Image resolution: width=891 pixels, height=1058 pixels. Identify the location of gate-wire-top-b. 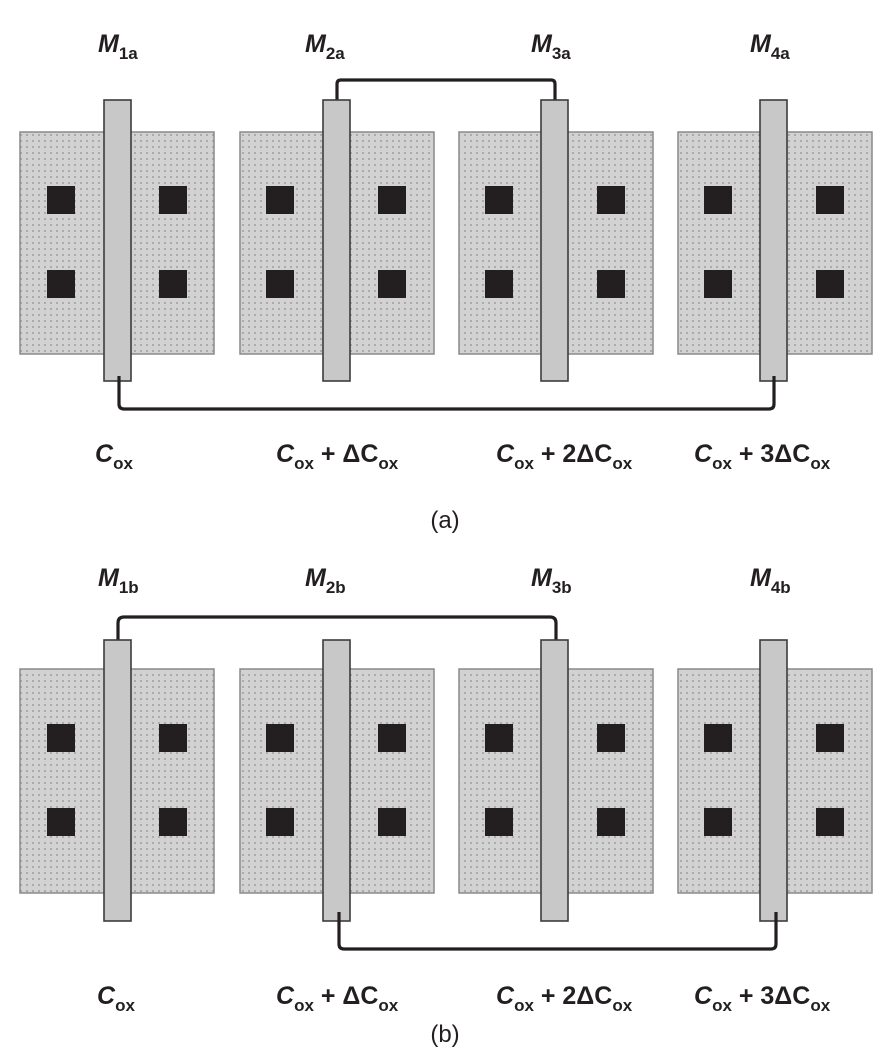
(337, 635).